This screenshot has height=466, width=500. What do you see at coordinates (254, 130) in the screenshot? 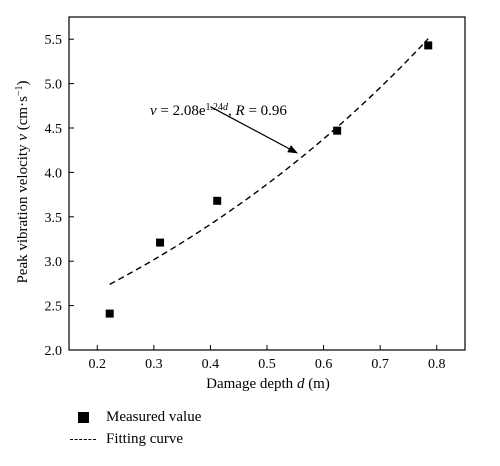
I see `annotation-arrow` at bounding box center [254, 130].